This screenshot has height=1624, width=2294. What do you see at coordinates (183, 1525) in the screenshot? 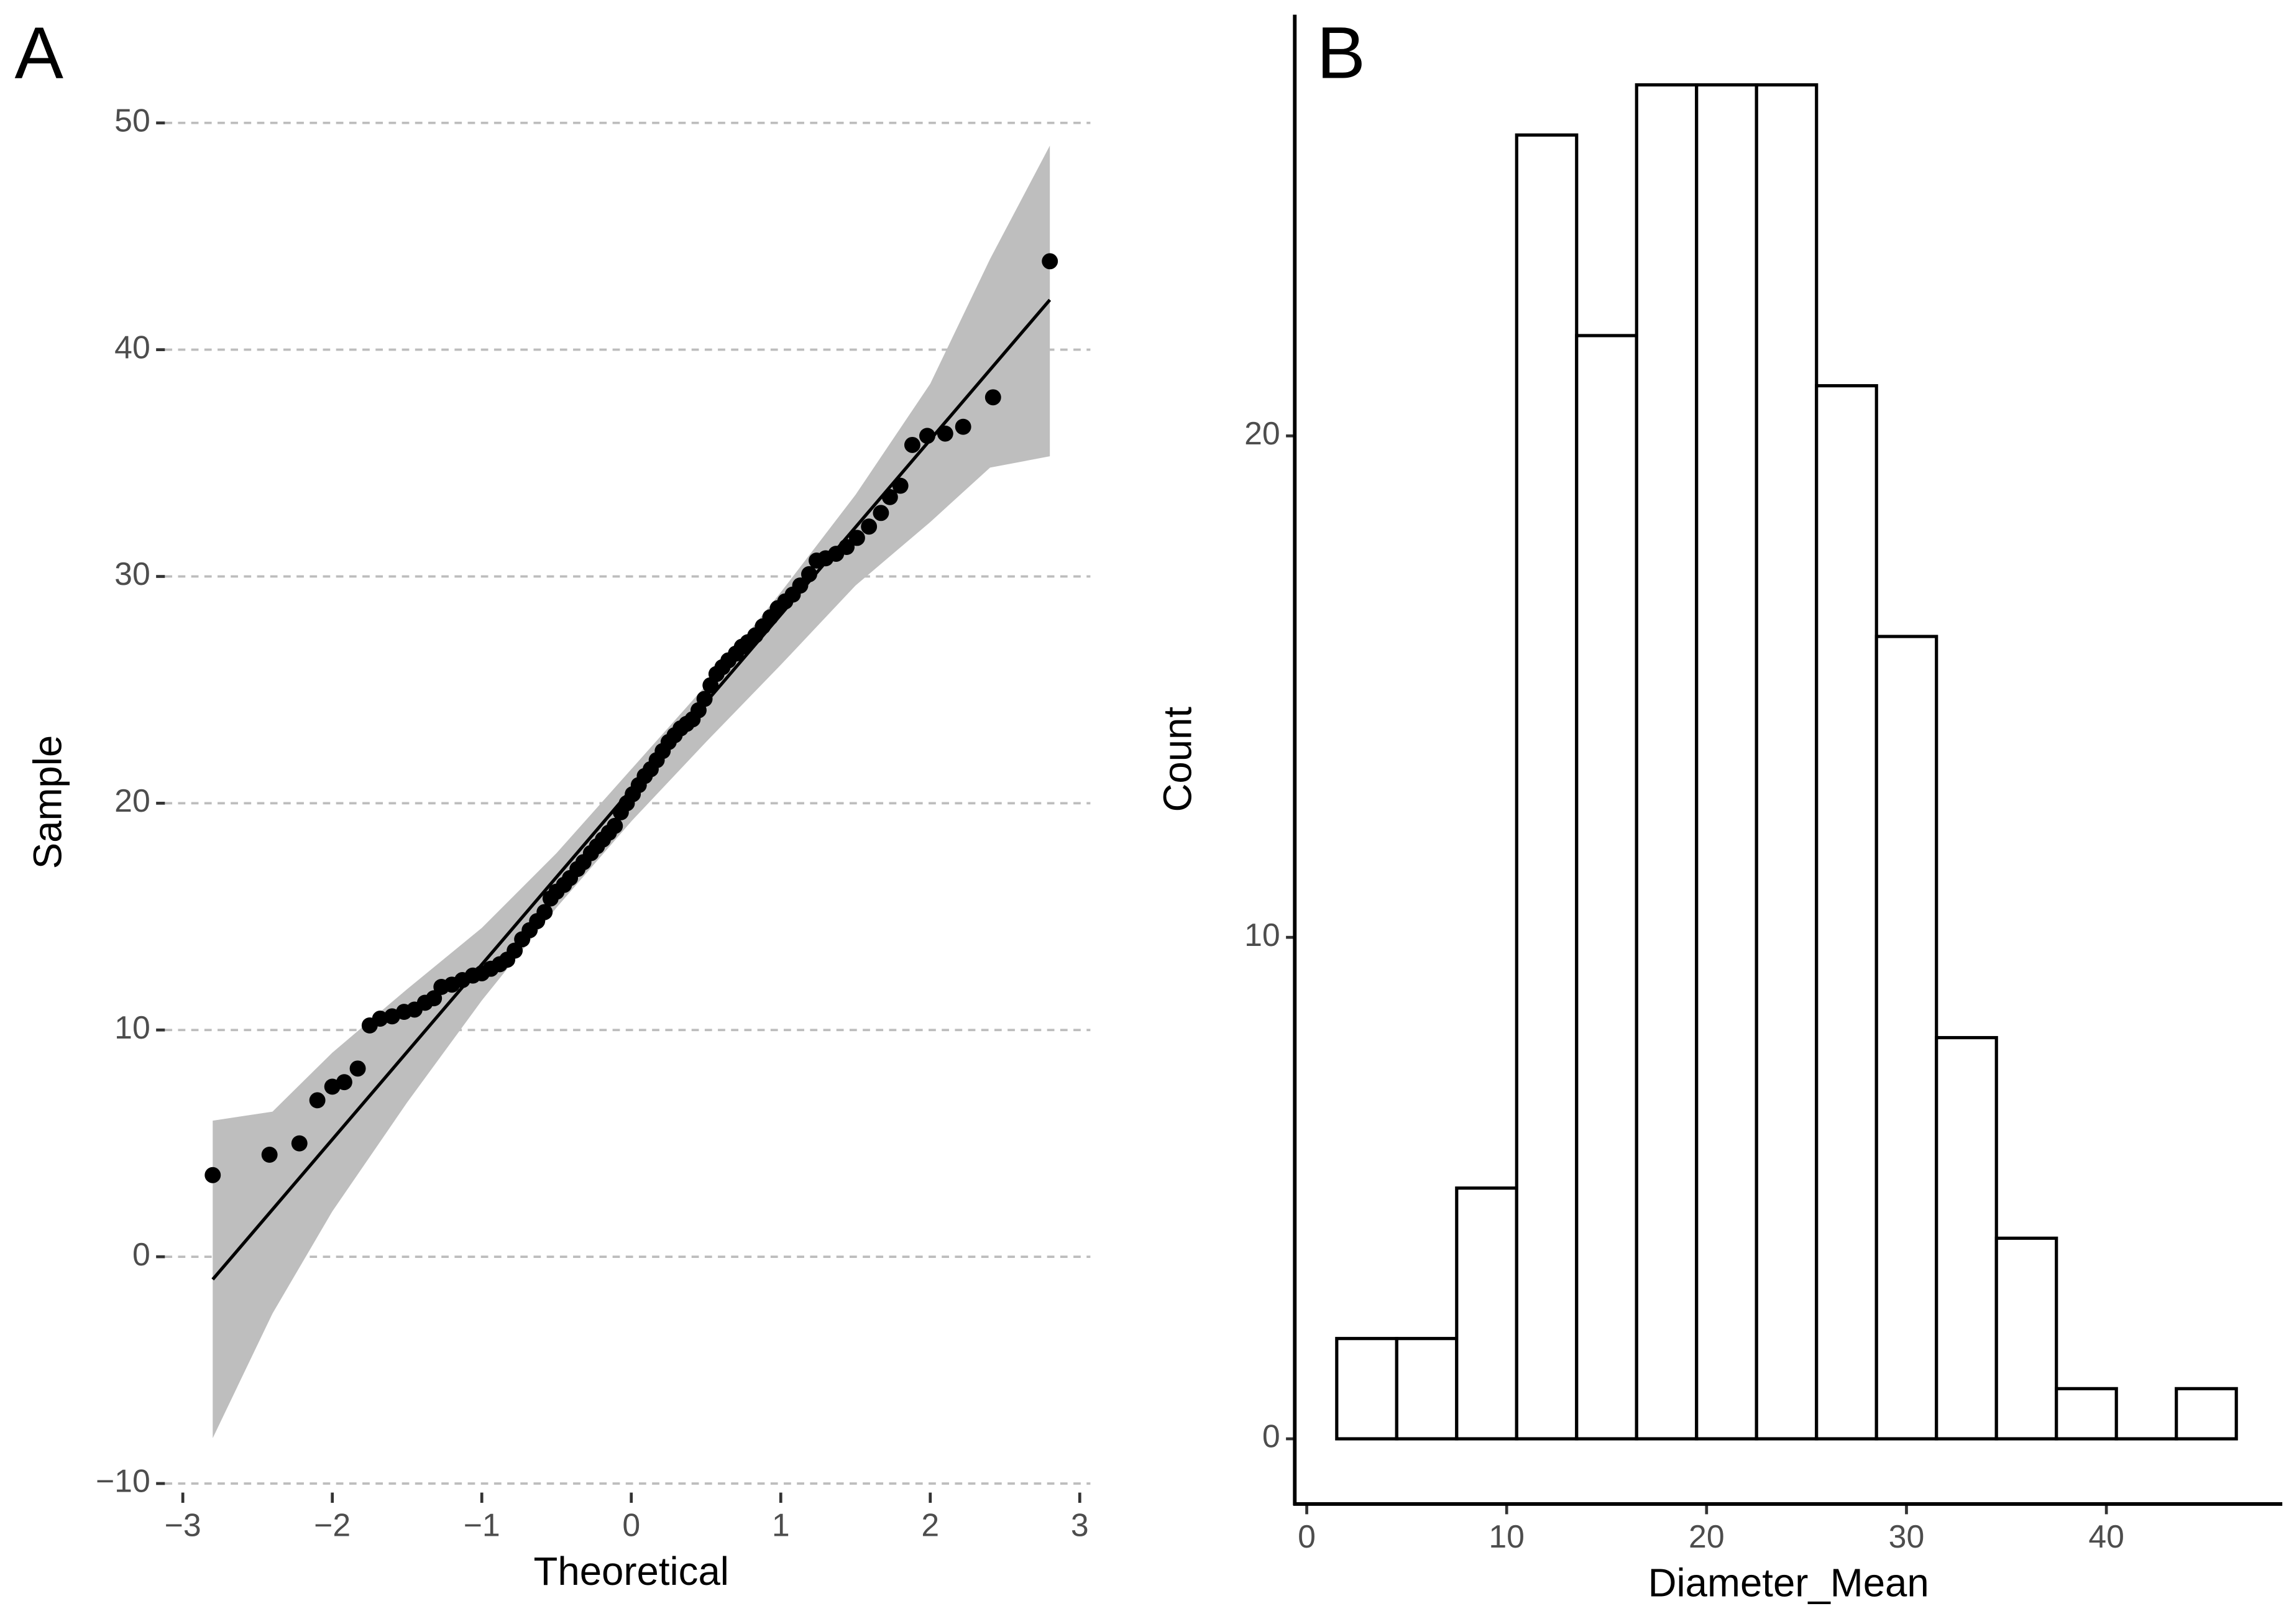
I see `x-tick-label: −3` at bounding box center [183, 1525].